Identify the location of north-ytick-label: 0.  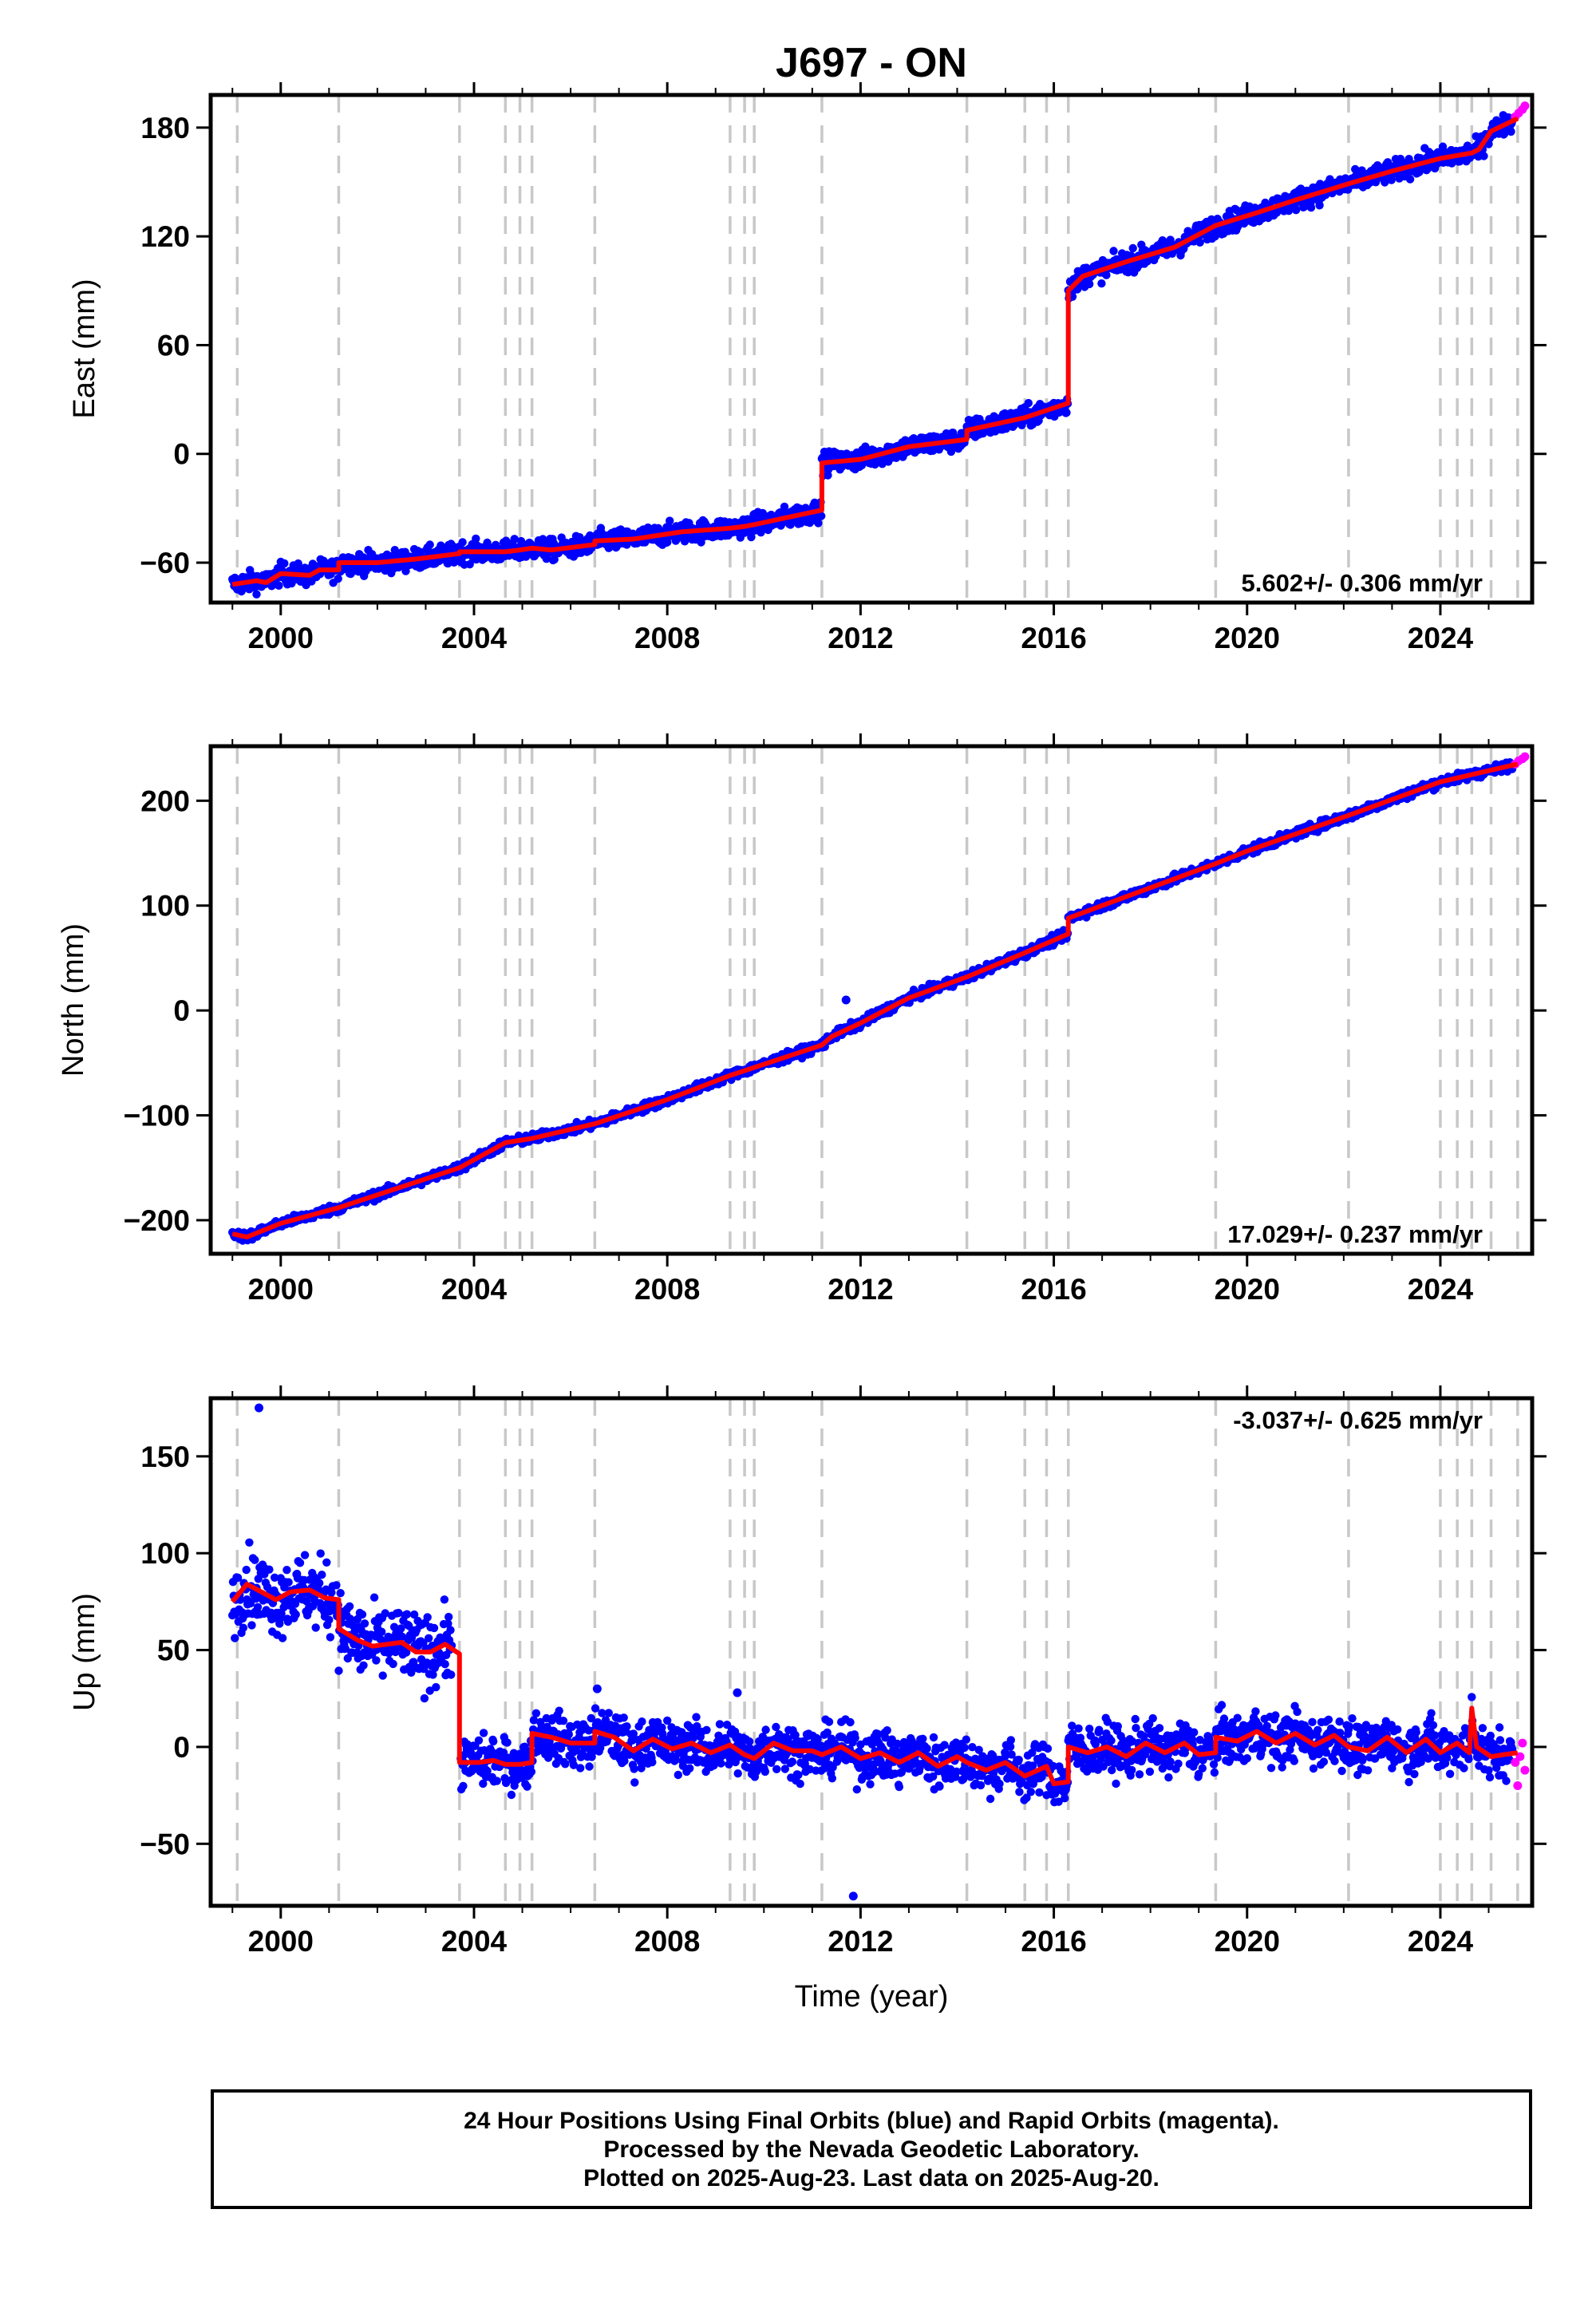
(181, 1010).